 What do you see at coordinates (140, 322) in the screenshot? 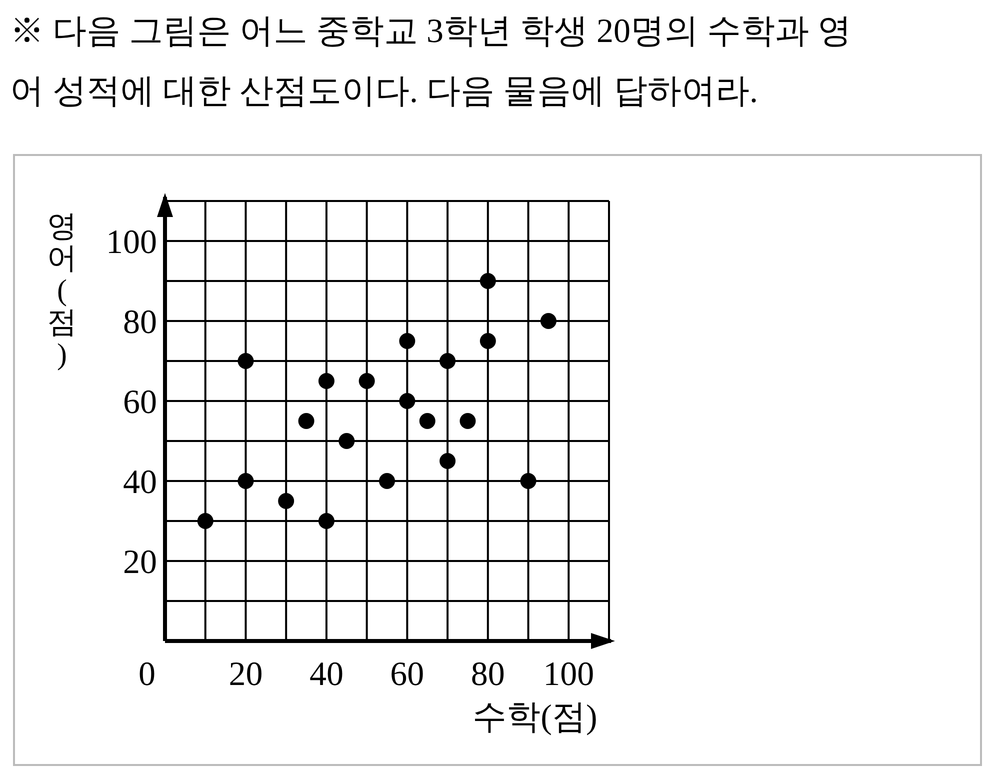
I see `y-tick-label: 80` at bounding box center [140, 322].